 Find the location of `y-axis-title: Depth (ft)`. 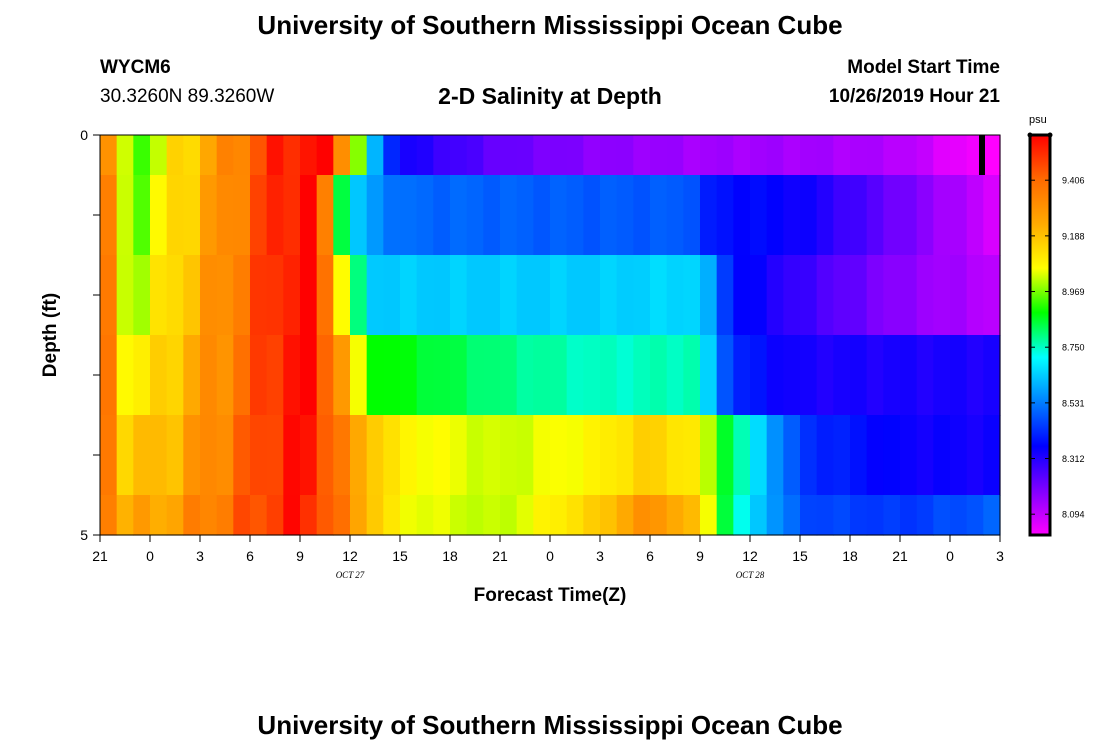

y-axis-title: Depth (ft) is located at coordinates (50, 335).